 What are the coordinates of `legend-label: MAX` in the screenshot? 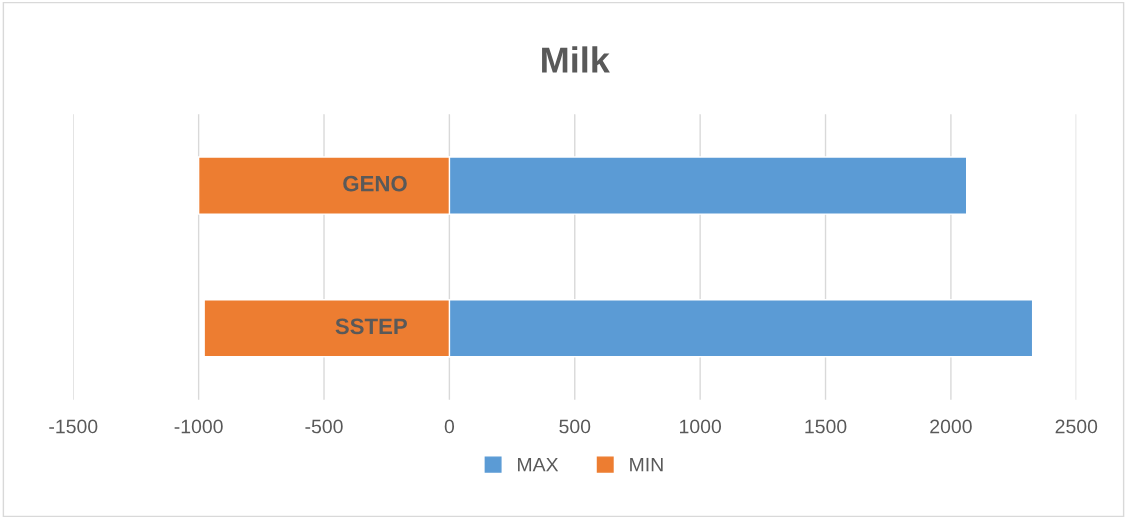 It's located at (538, 464).